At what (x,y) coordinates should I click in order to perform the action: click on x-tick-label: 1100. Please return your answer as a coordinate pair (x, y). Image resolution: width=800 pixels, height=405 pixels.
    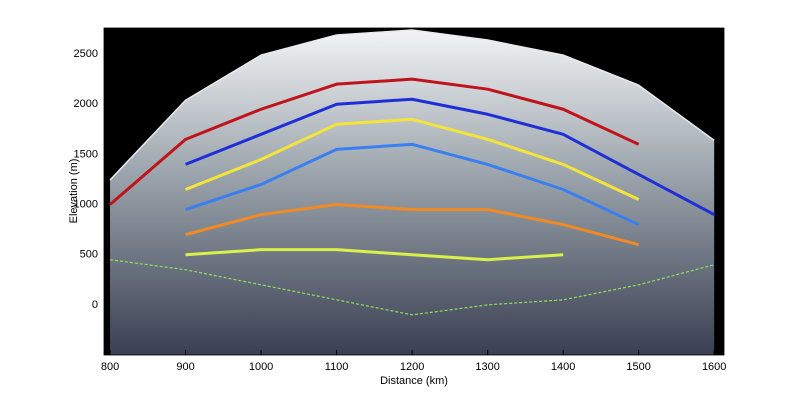
    Looking at the image, I should click on (337, 367).